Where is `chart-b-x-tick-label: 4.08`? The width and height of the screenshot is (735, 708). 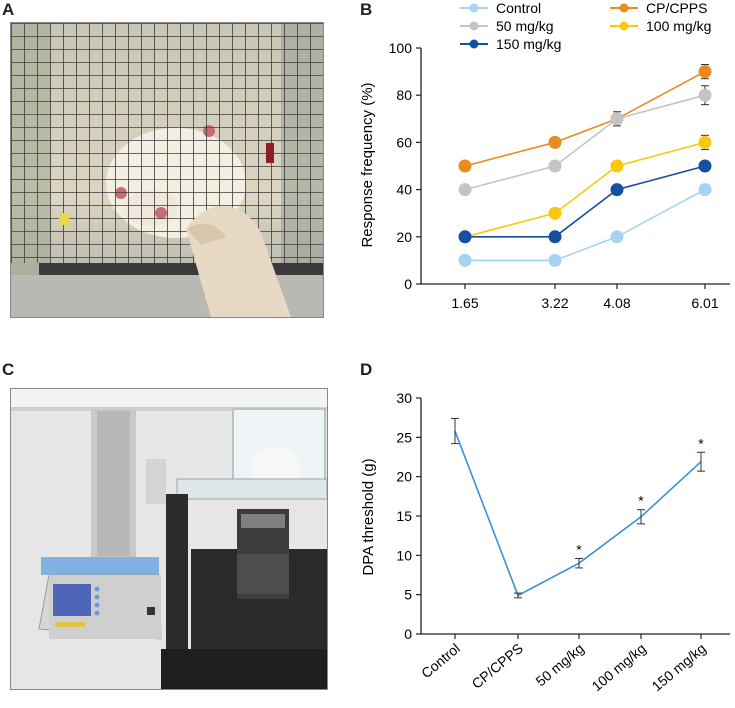 chart-b-x-tick-label: 4.08 is located at coordinates (616, 303).